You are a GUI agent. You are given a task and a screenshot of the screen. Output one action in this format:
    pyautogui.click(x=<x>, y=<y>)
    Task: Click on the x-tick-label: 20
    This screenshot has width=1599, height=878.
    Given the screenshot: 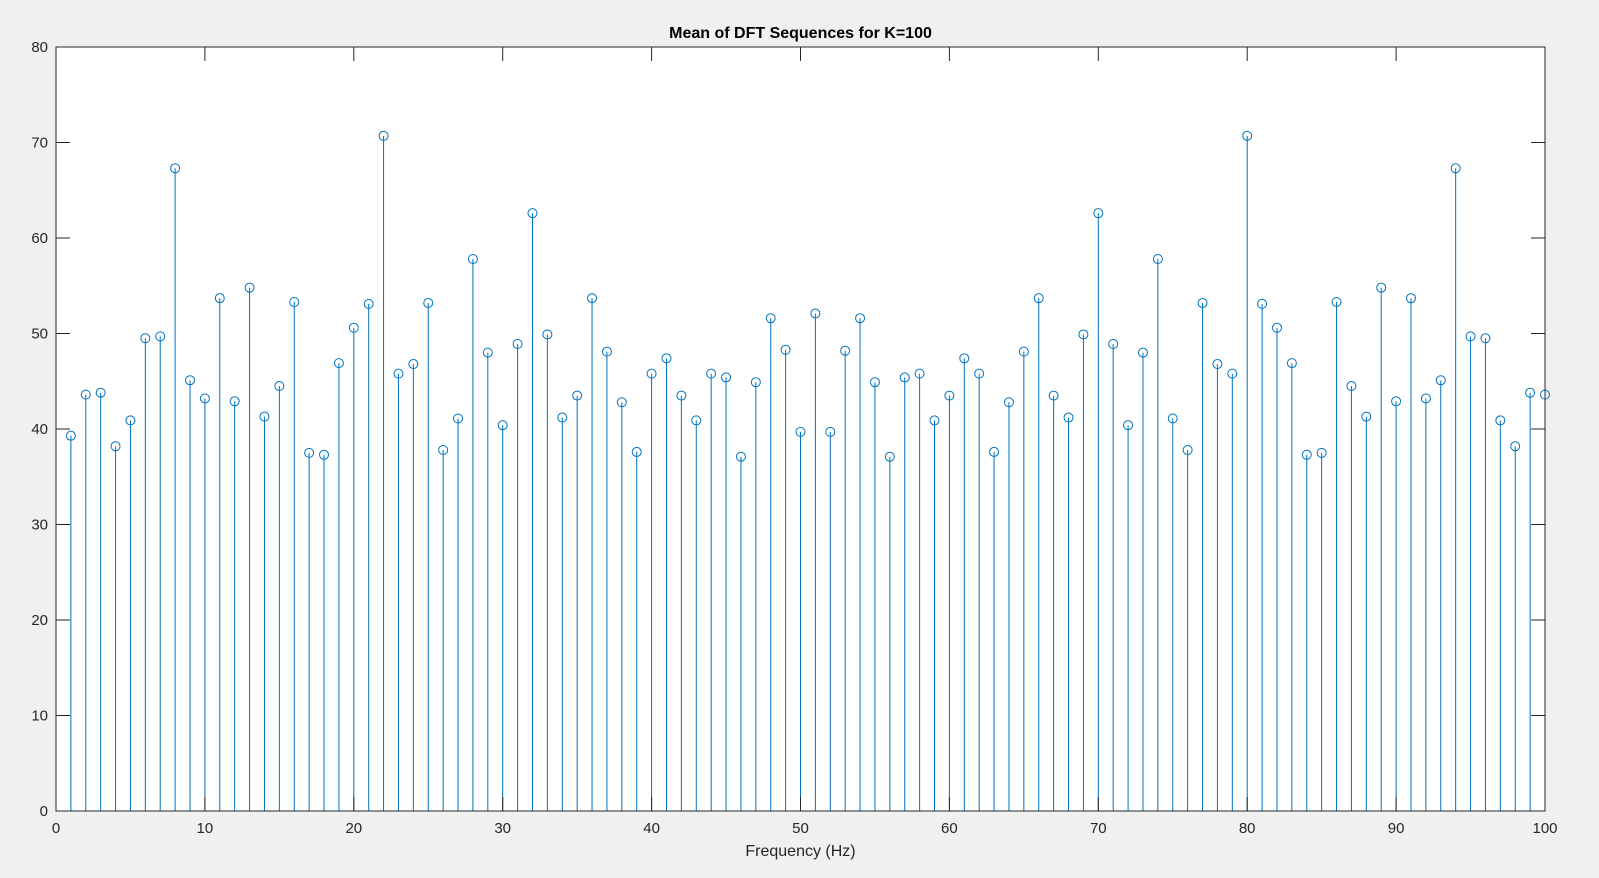 What is the action you would take?
    pyautogui.click(x=353, y=828)
    